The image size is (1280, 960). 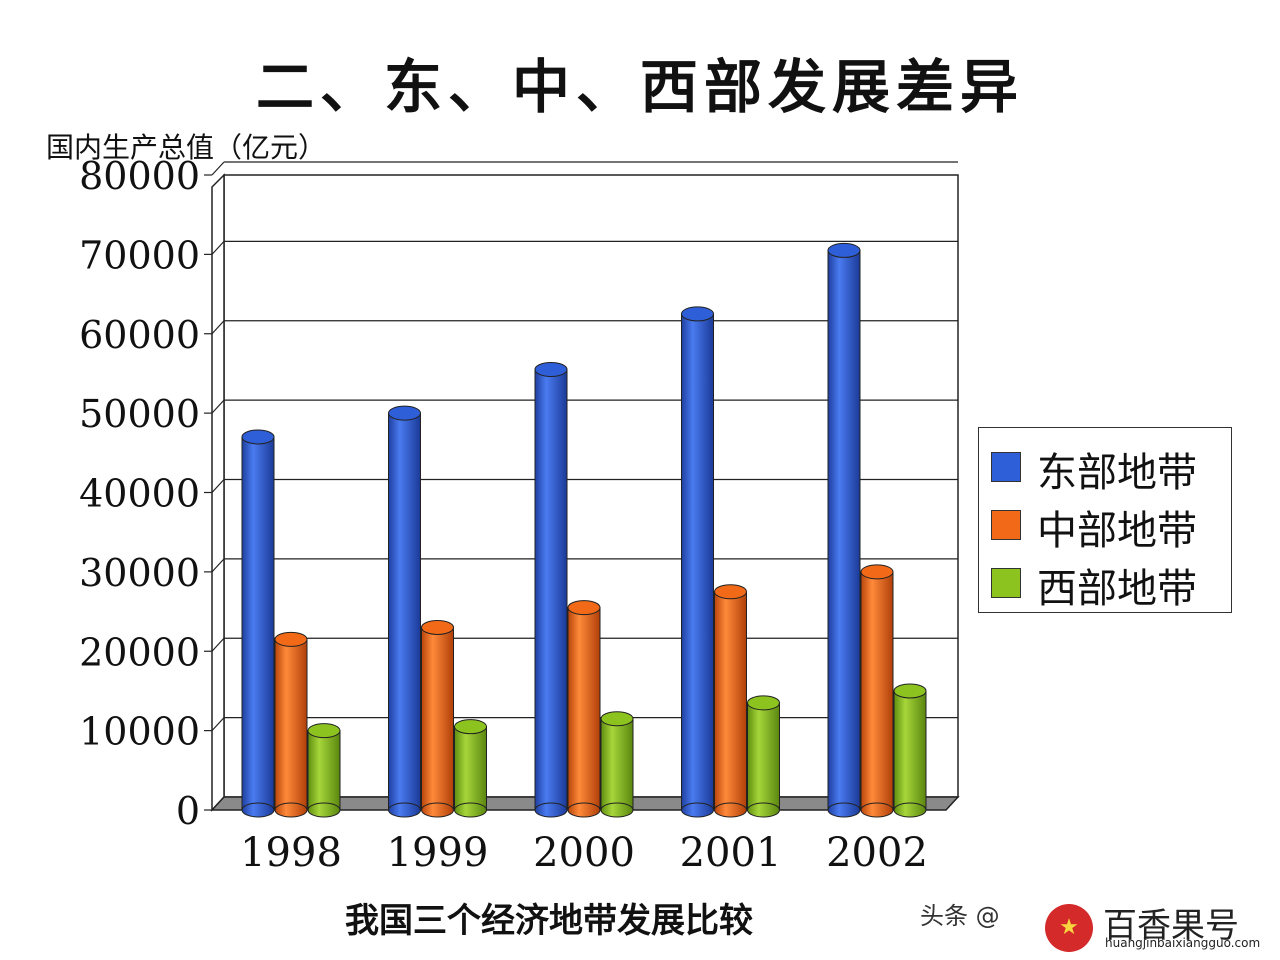 I want to click on legend-swatch-central, so click(x=1006, y=525).